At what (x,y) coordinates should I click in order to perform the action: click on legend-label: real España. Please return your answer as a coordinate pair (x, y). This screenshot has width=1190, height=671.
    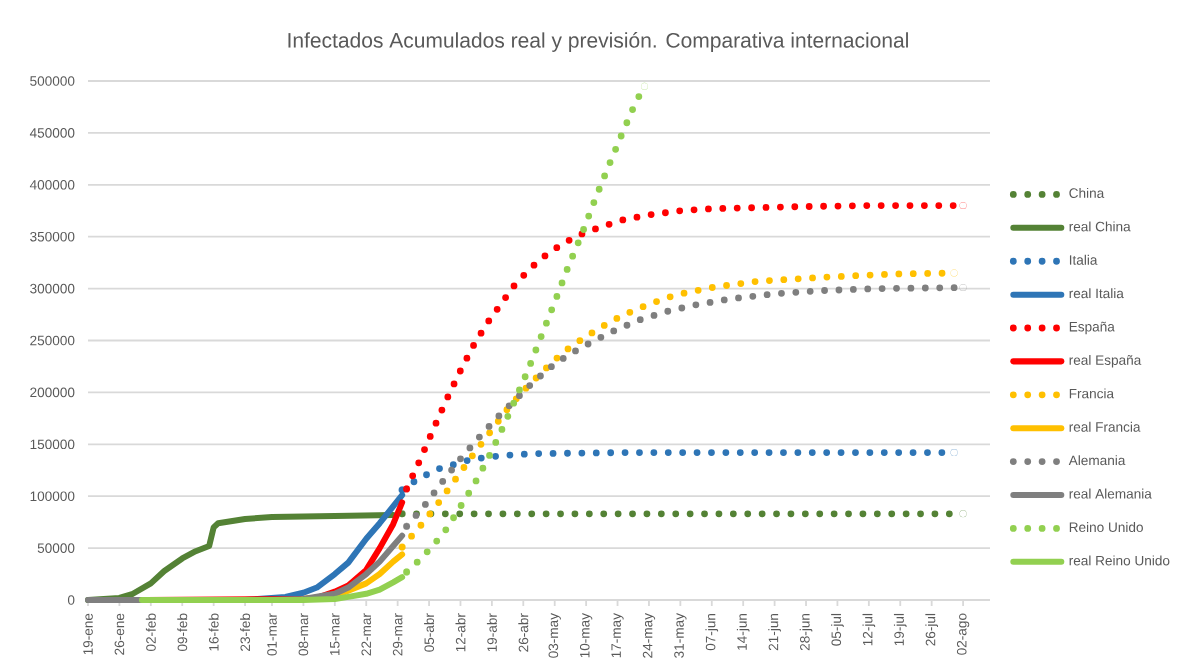
    Looking at the image, I should click on (1105, 361).